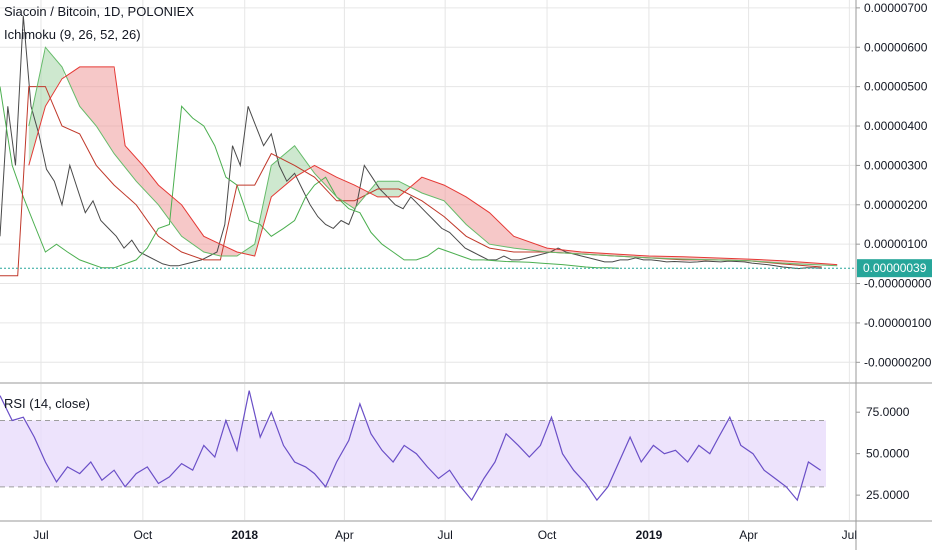  What do you see at coordinates (72, 34) in the screenshot?
I see `ichimoku-indicator-label: Ichimoku (9, 26, 52, 26)` at bounding box center [72, 34].